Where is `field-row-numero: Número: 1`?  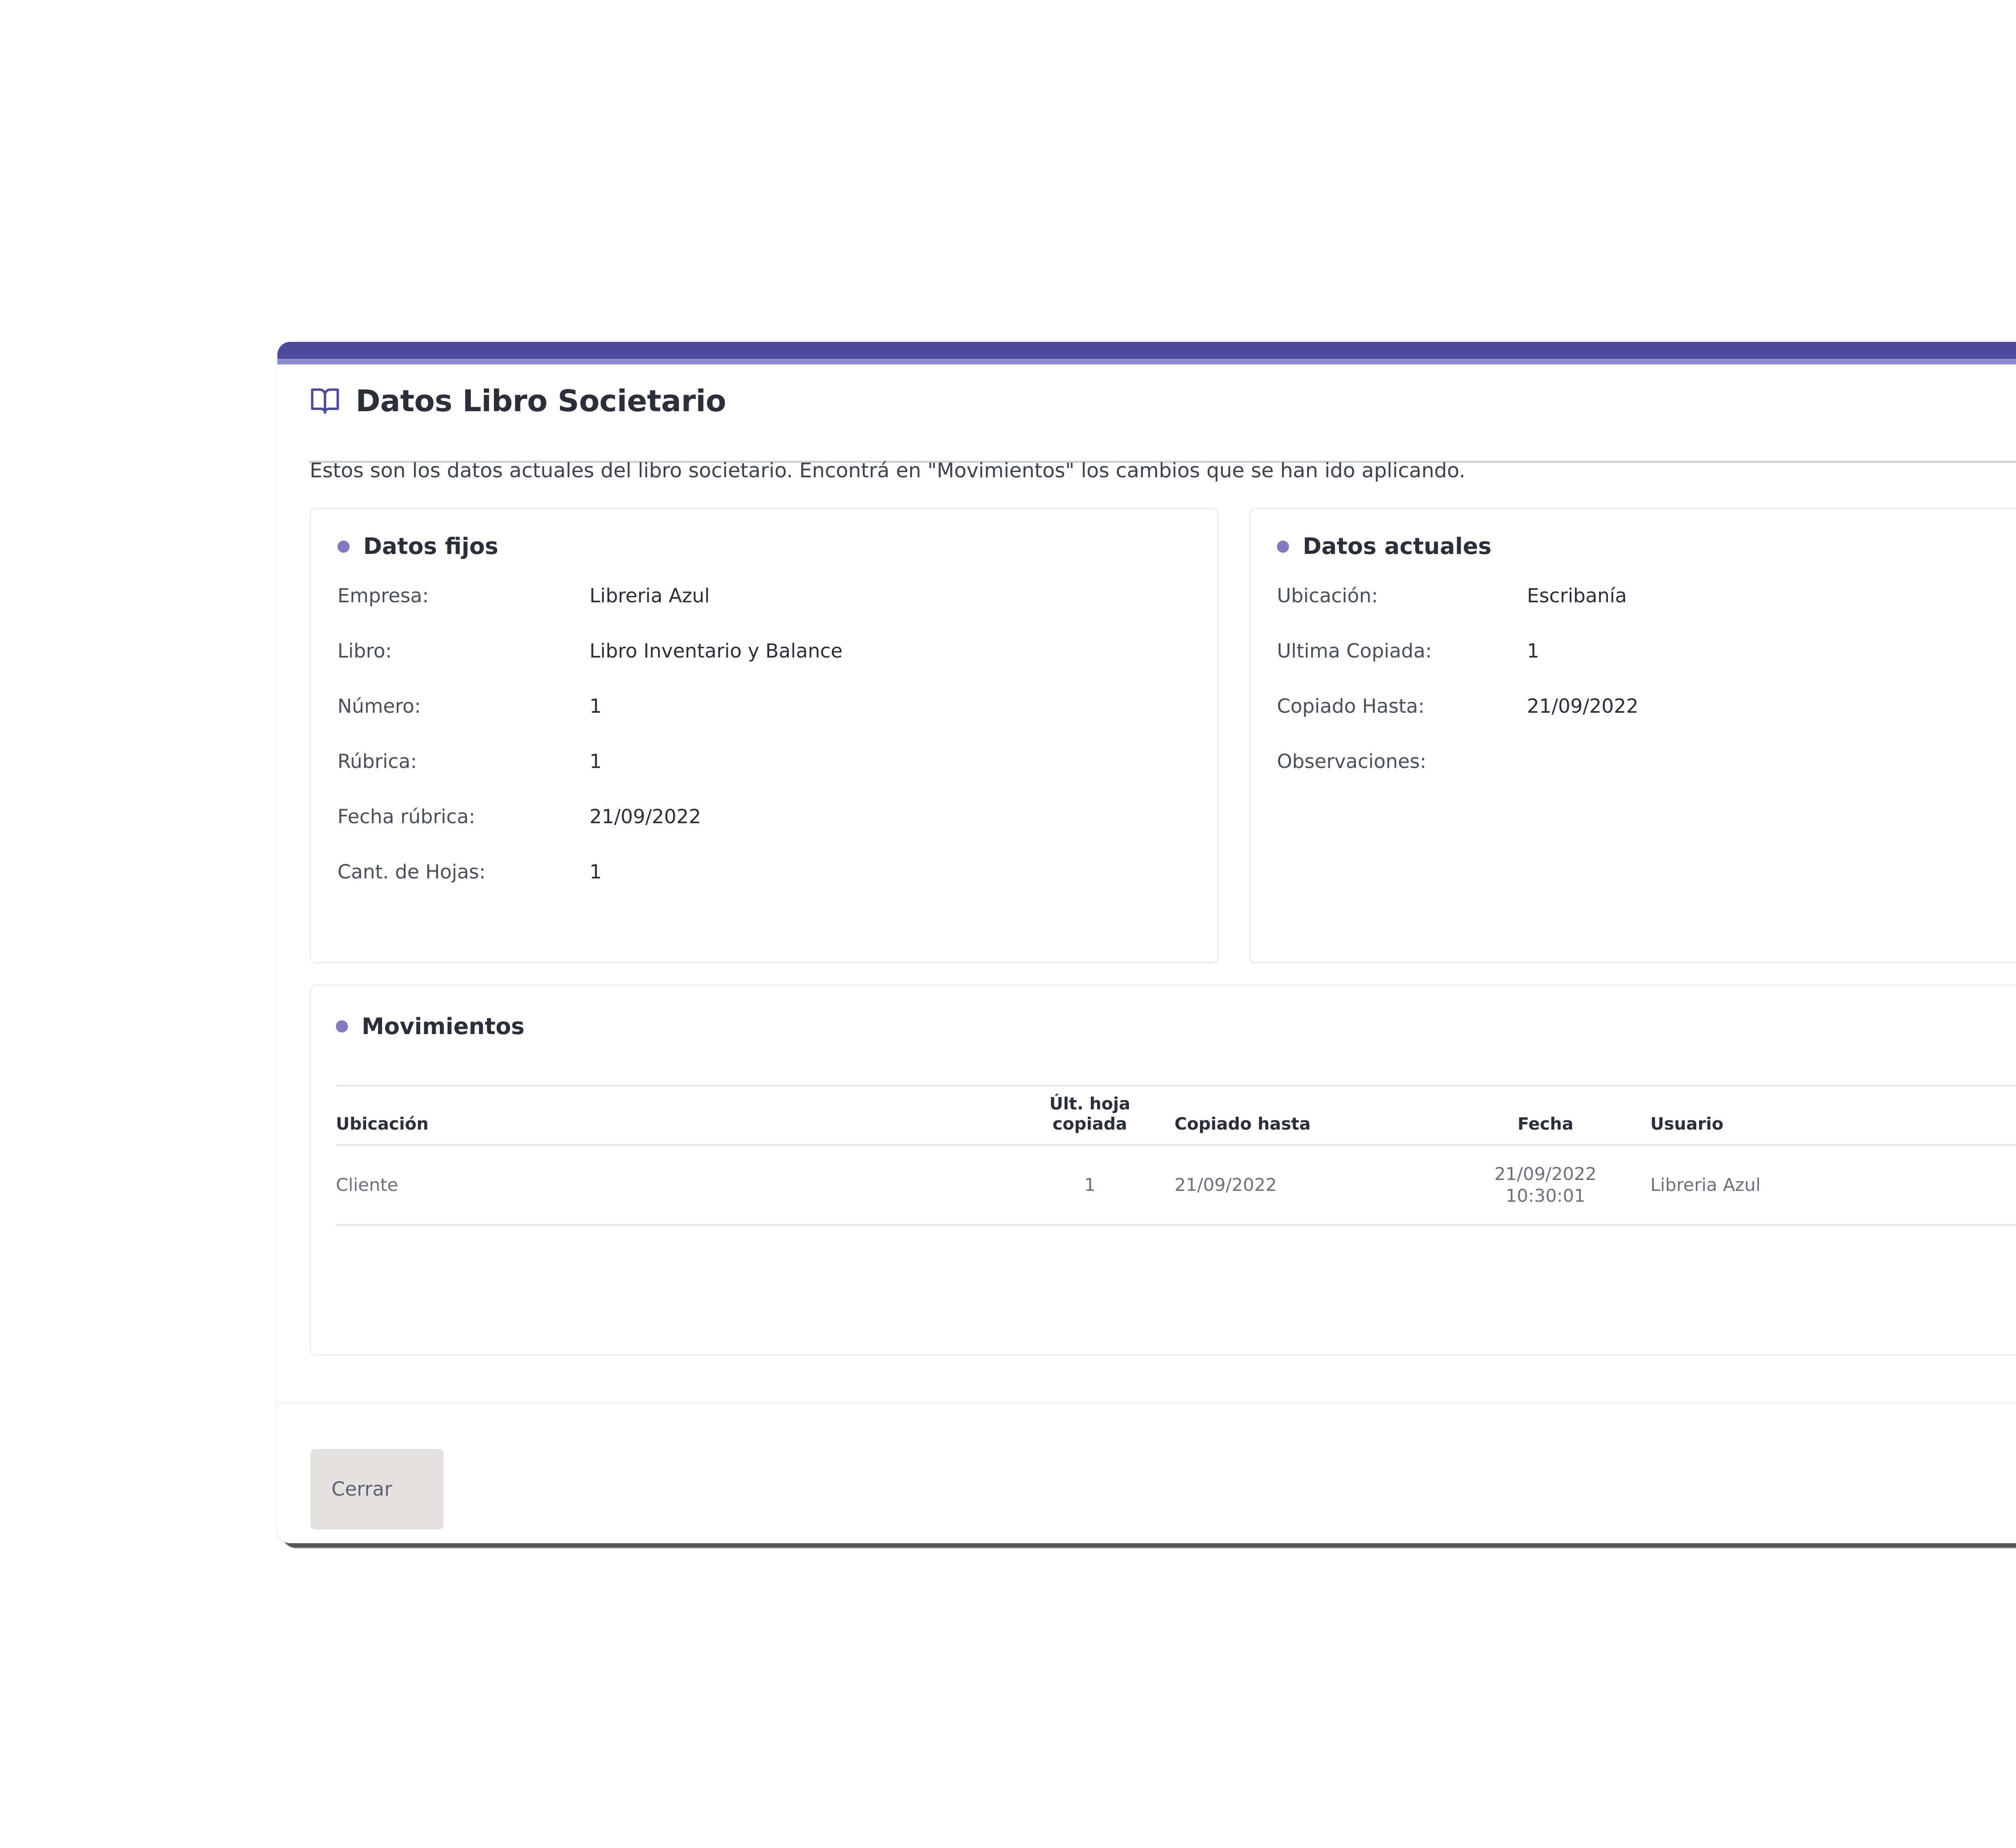
field-row-numero: Número: 1 is located at coordinates (764, 722).